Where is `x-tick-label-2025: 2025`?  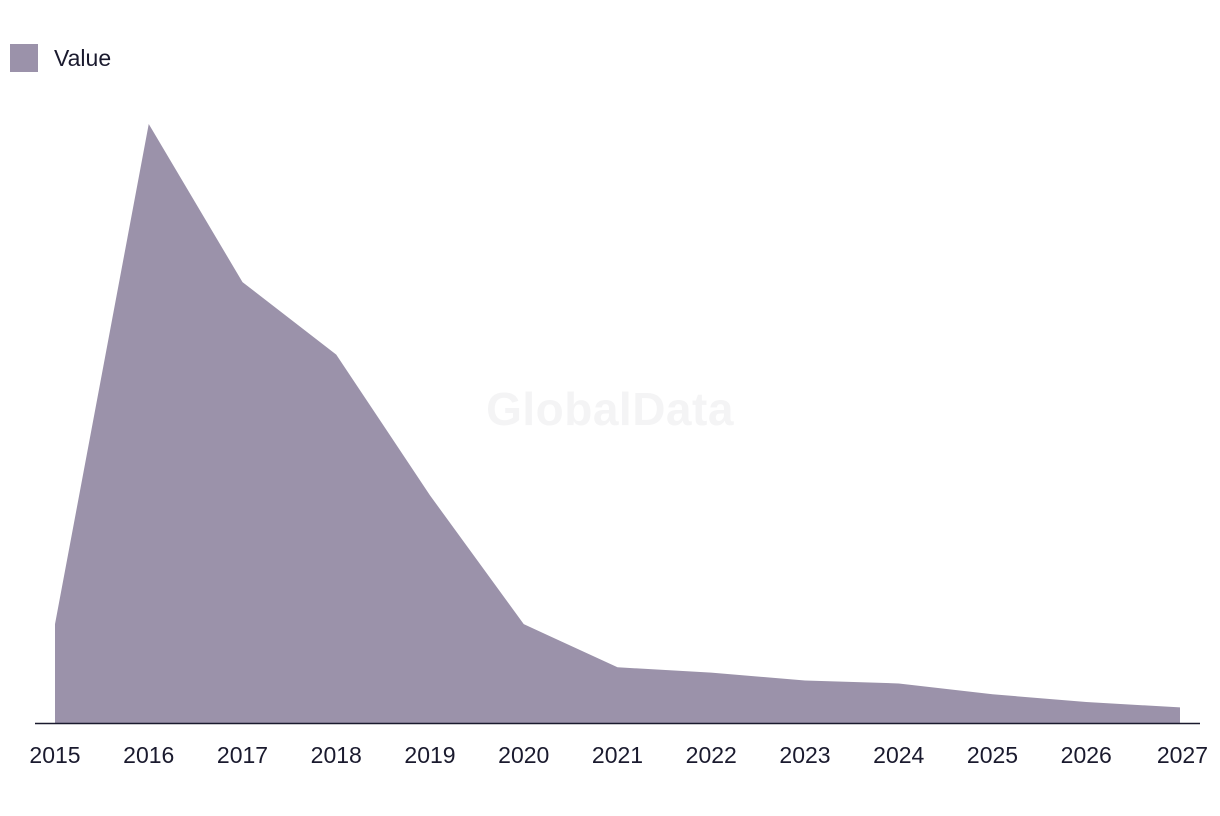
x-tick-label-2025: 2025 is located at coordinates (992, 755).